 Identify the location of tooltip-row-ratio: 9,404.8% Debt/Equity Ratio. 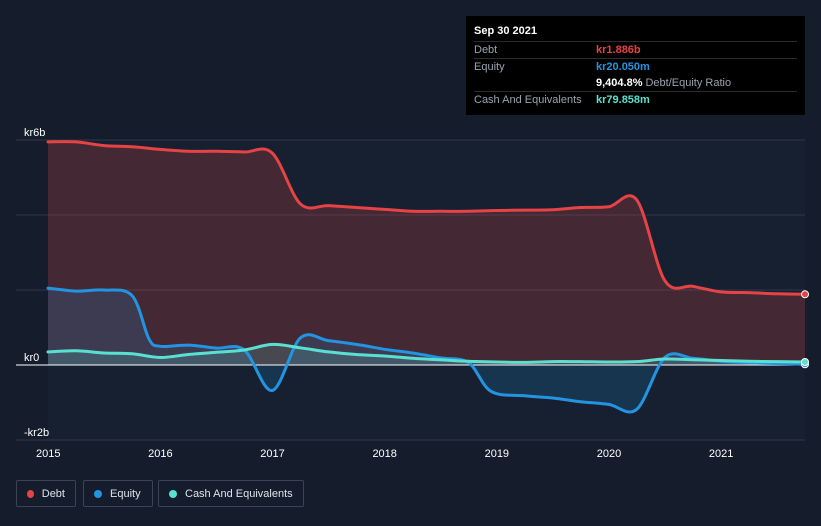
(635, 83).